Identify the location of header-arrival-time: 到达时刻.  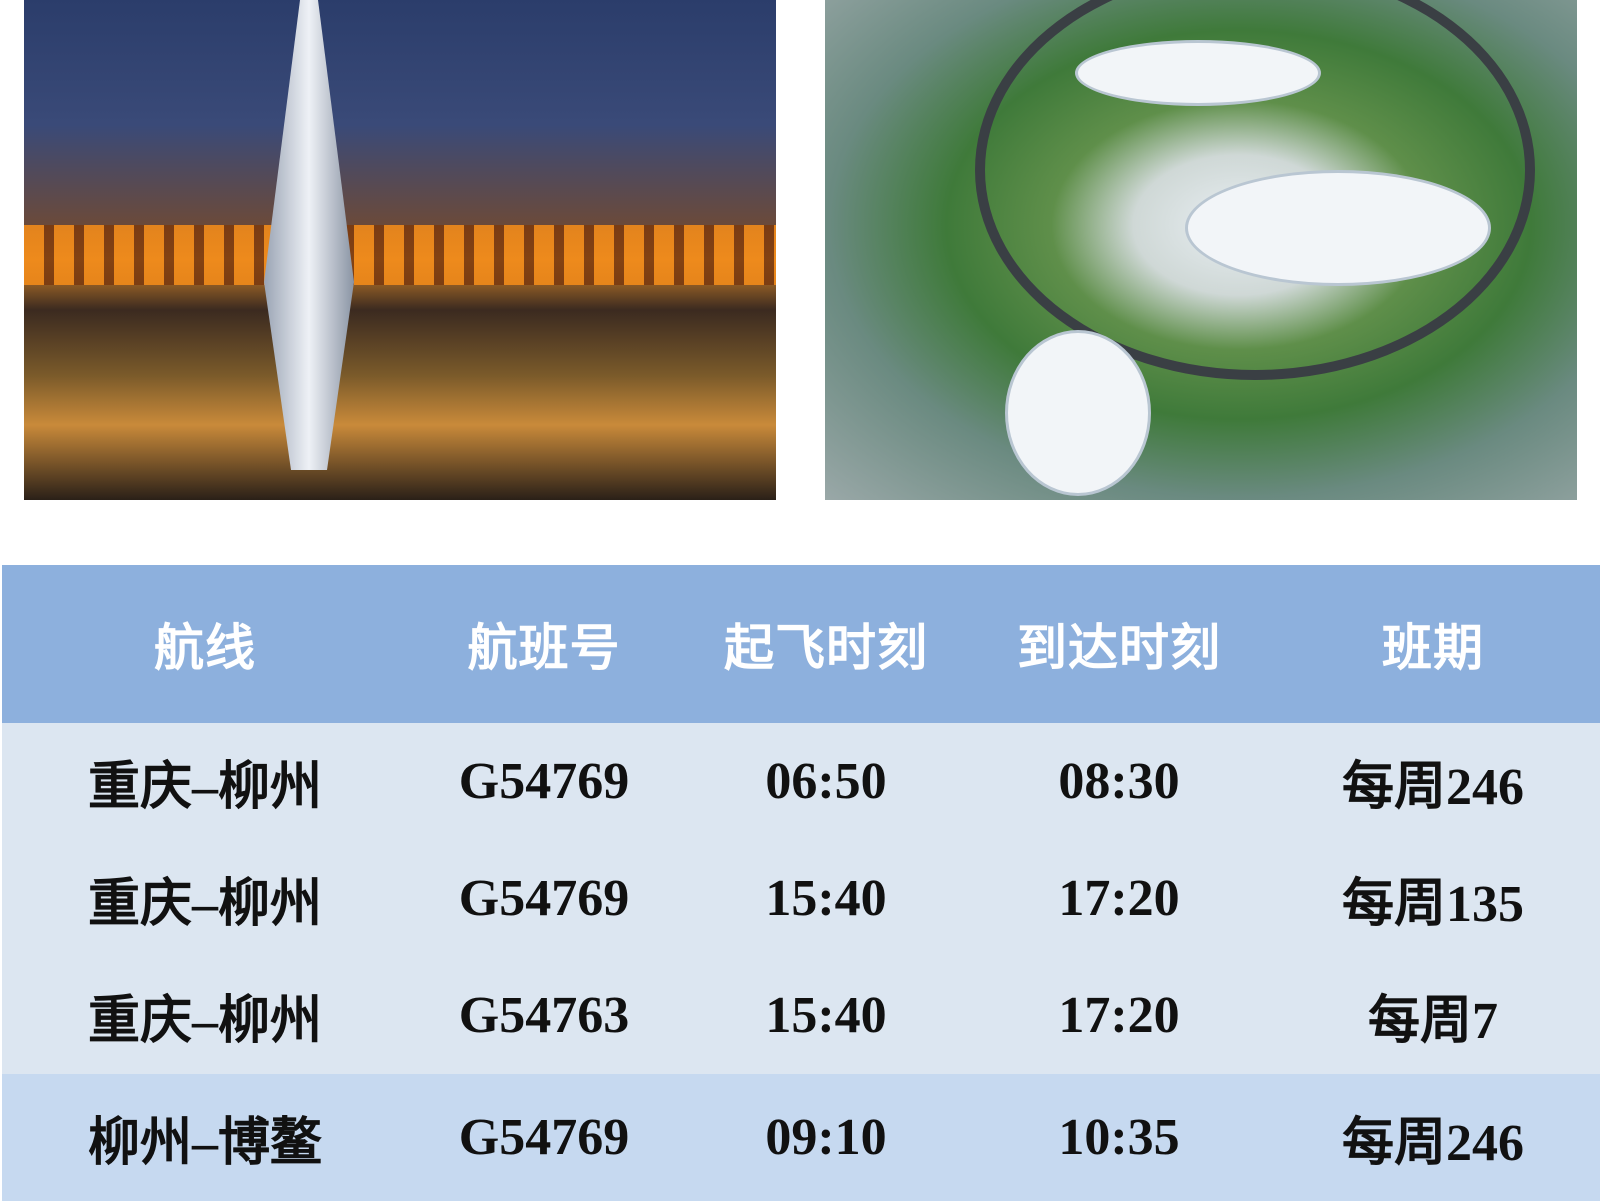
(1119, 644).